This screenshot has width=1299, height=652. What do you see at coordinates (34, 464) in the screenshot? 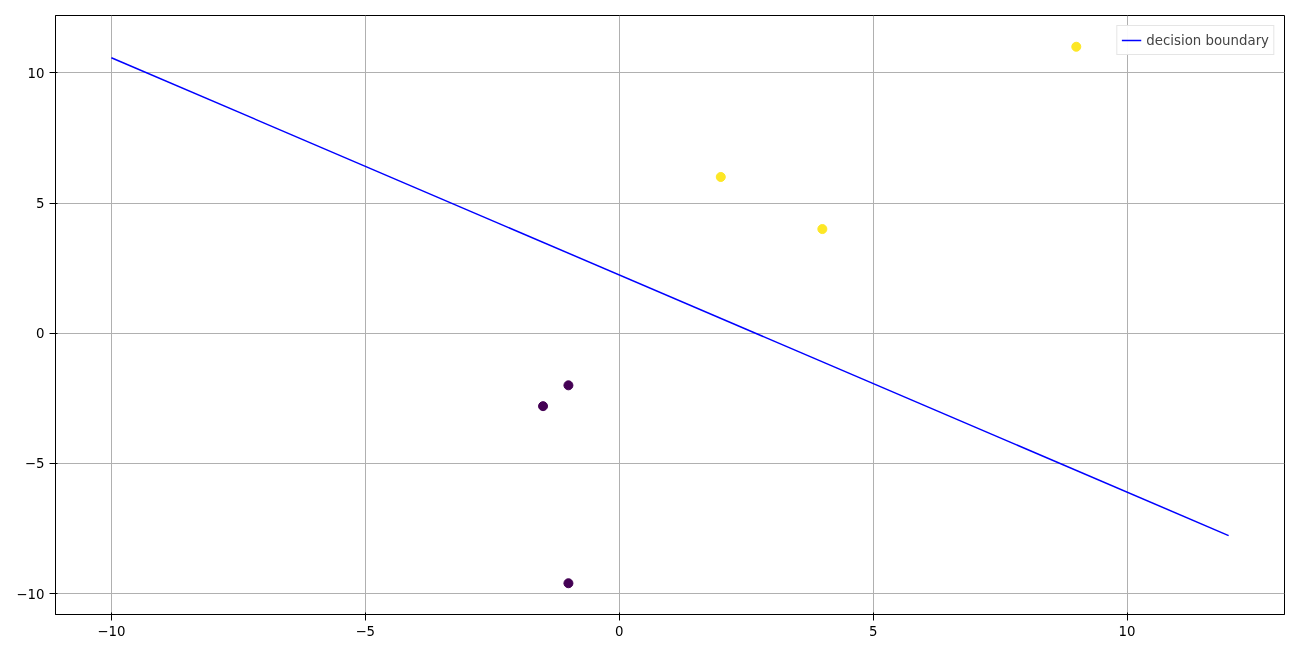
I see `y-tick-label: −5` at bounding box center [34, 464].